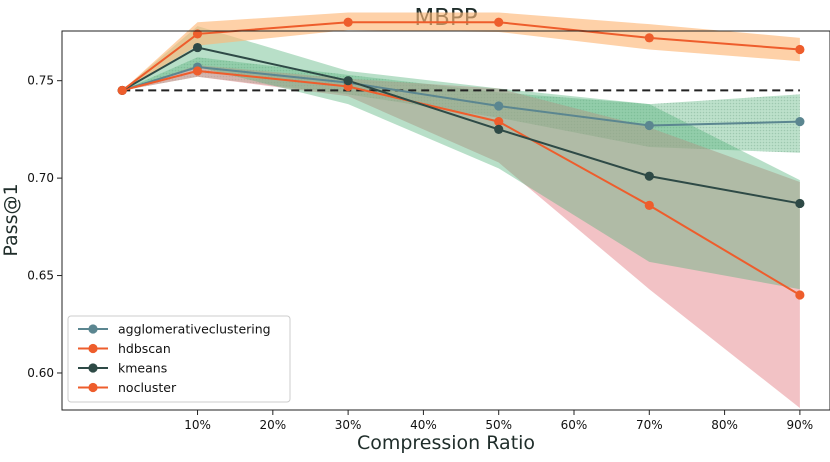  What do you see at coordinates (93, 329) in the screenshot?
I see `legend-marker-agglomerativeclustering` at bounding box center [93, 329].